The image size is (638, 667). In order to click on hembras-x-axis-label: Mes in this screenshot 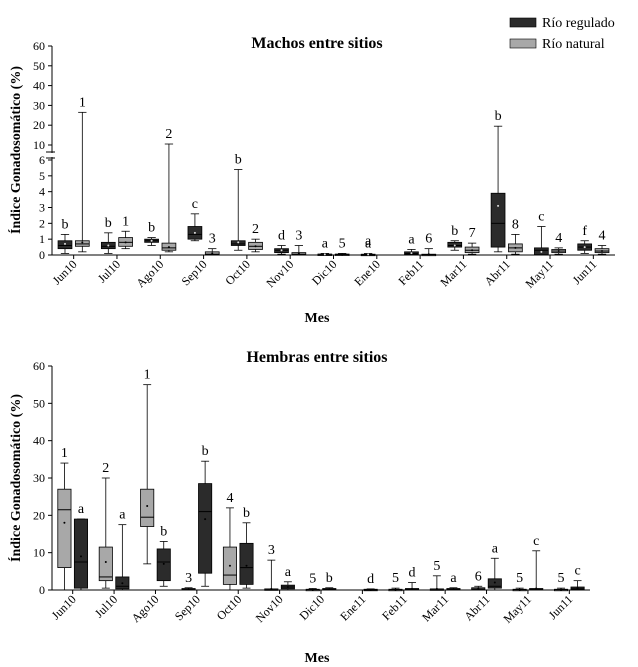, I will do `click(317, 658)`.